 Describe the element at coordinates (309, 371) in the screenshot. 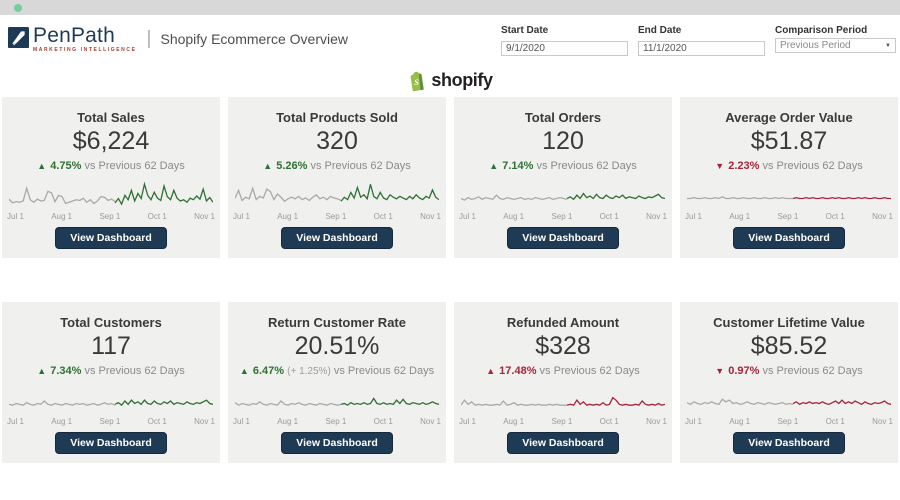

I see `delta-secondary: (+ 1.25%)` at that location.